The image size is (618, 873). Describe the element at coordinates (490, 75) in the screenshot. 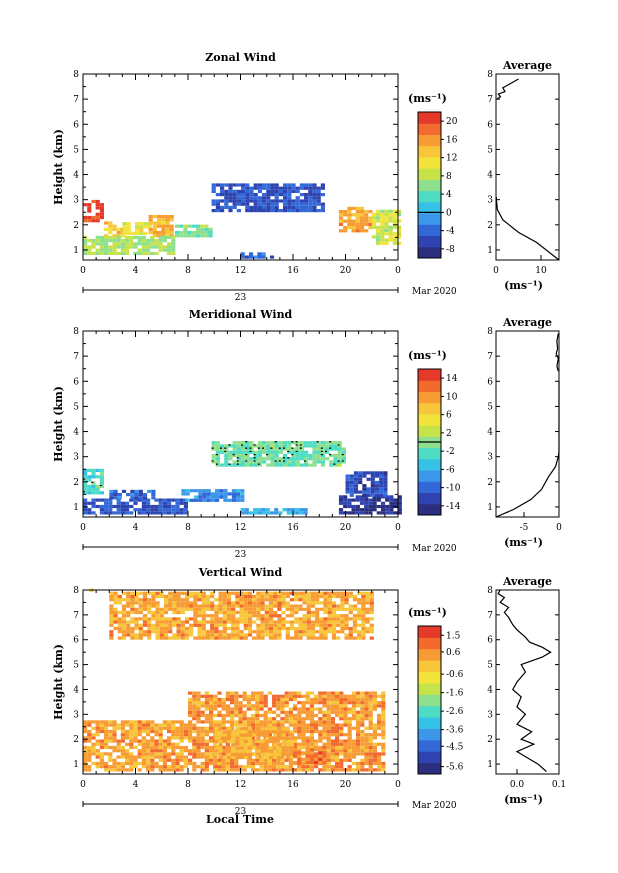

I see `profile-y-tick-label: 8` at that location.